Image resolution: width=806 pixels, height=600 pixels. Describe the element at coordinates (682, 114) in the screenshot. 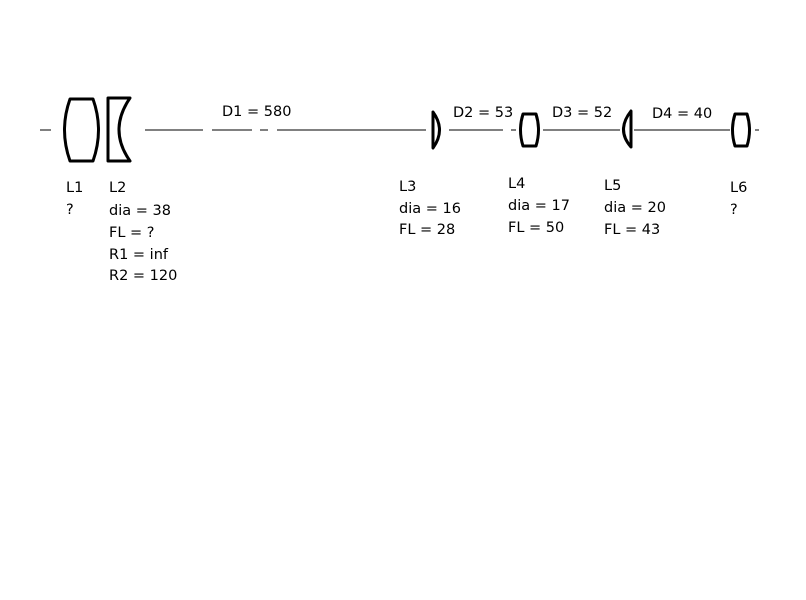

I see `distance-d4: D4 = 40` at that location.